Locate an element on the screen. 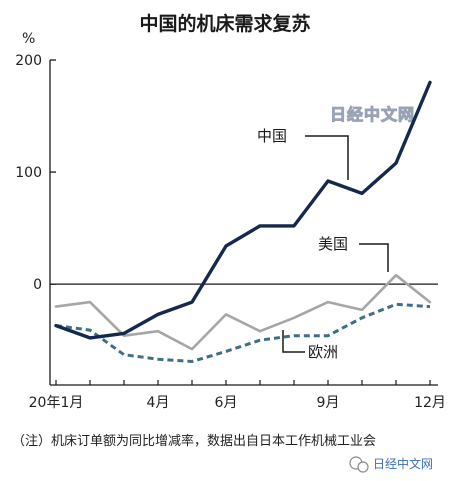 This screenshot has width=450, height=481. series-line-us is located at coordinates (243, 312).